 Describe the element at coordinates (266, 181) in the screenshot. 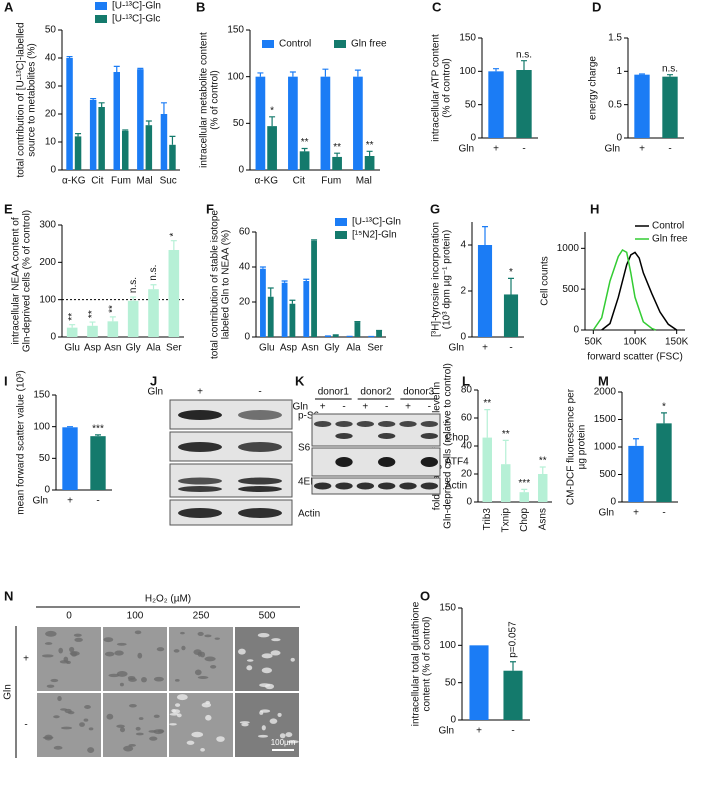

I see `x-tick-label: α-KG` at that location.